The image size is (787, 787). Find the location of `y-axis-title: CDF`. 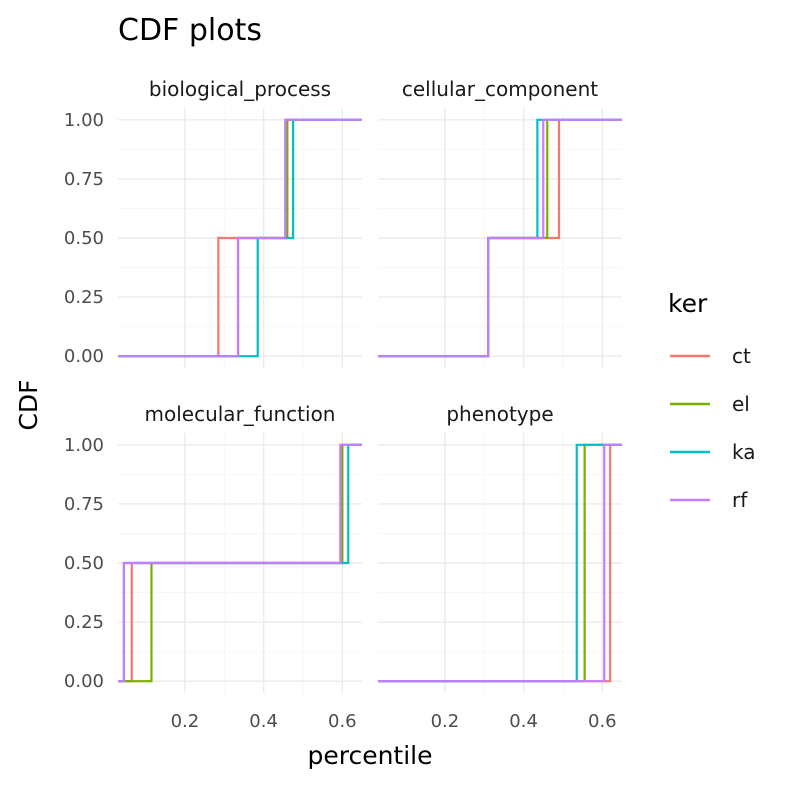

y-axis-title: CDF is located at coordinates (28, 404).